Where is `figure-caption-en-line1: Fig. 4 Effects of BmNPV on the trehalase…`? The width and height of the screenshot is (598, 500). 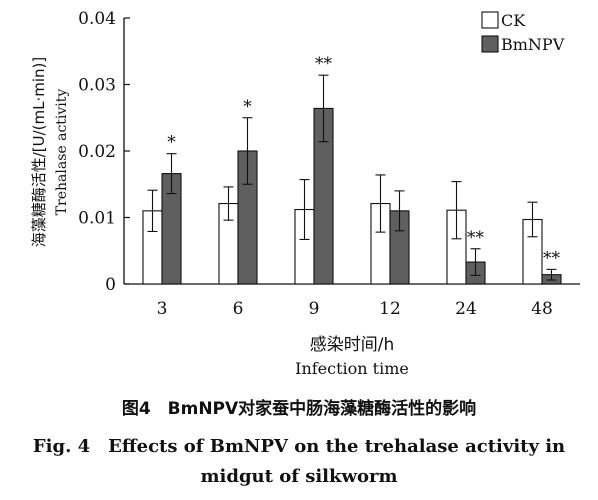
figure-caption-en-line1: Fig. 4 Effects of BmNPV on the trehalase… is located at coordinates (299, 446).